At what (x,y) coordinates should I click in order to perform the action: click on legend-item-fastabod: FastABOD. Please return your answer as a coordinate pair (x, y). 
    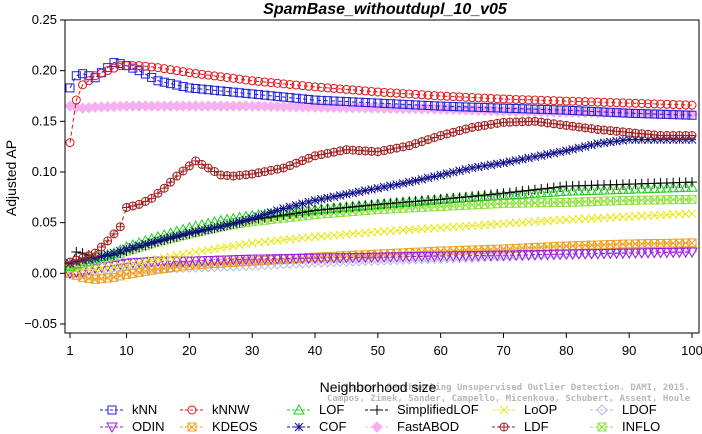
    Looking at the image, I should click on (412, 426).